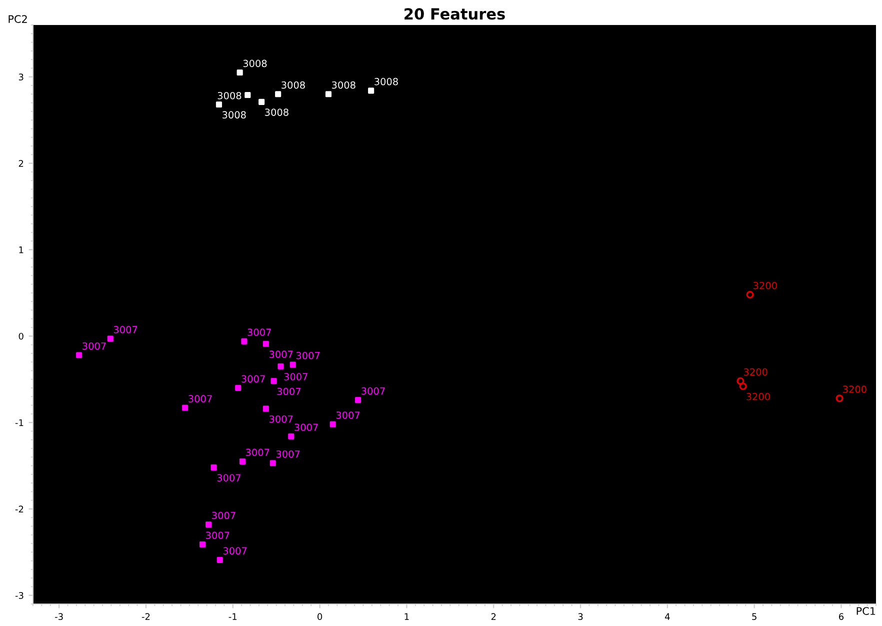 Image resolution: width=882 pixels, height=626 pixels. Describe the element at coordinates (59, 616) in the screenshot. I see `x-tick-label: -3` at that location.